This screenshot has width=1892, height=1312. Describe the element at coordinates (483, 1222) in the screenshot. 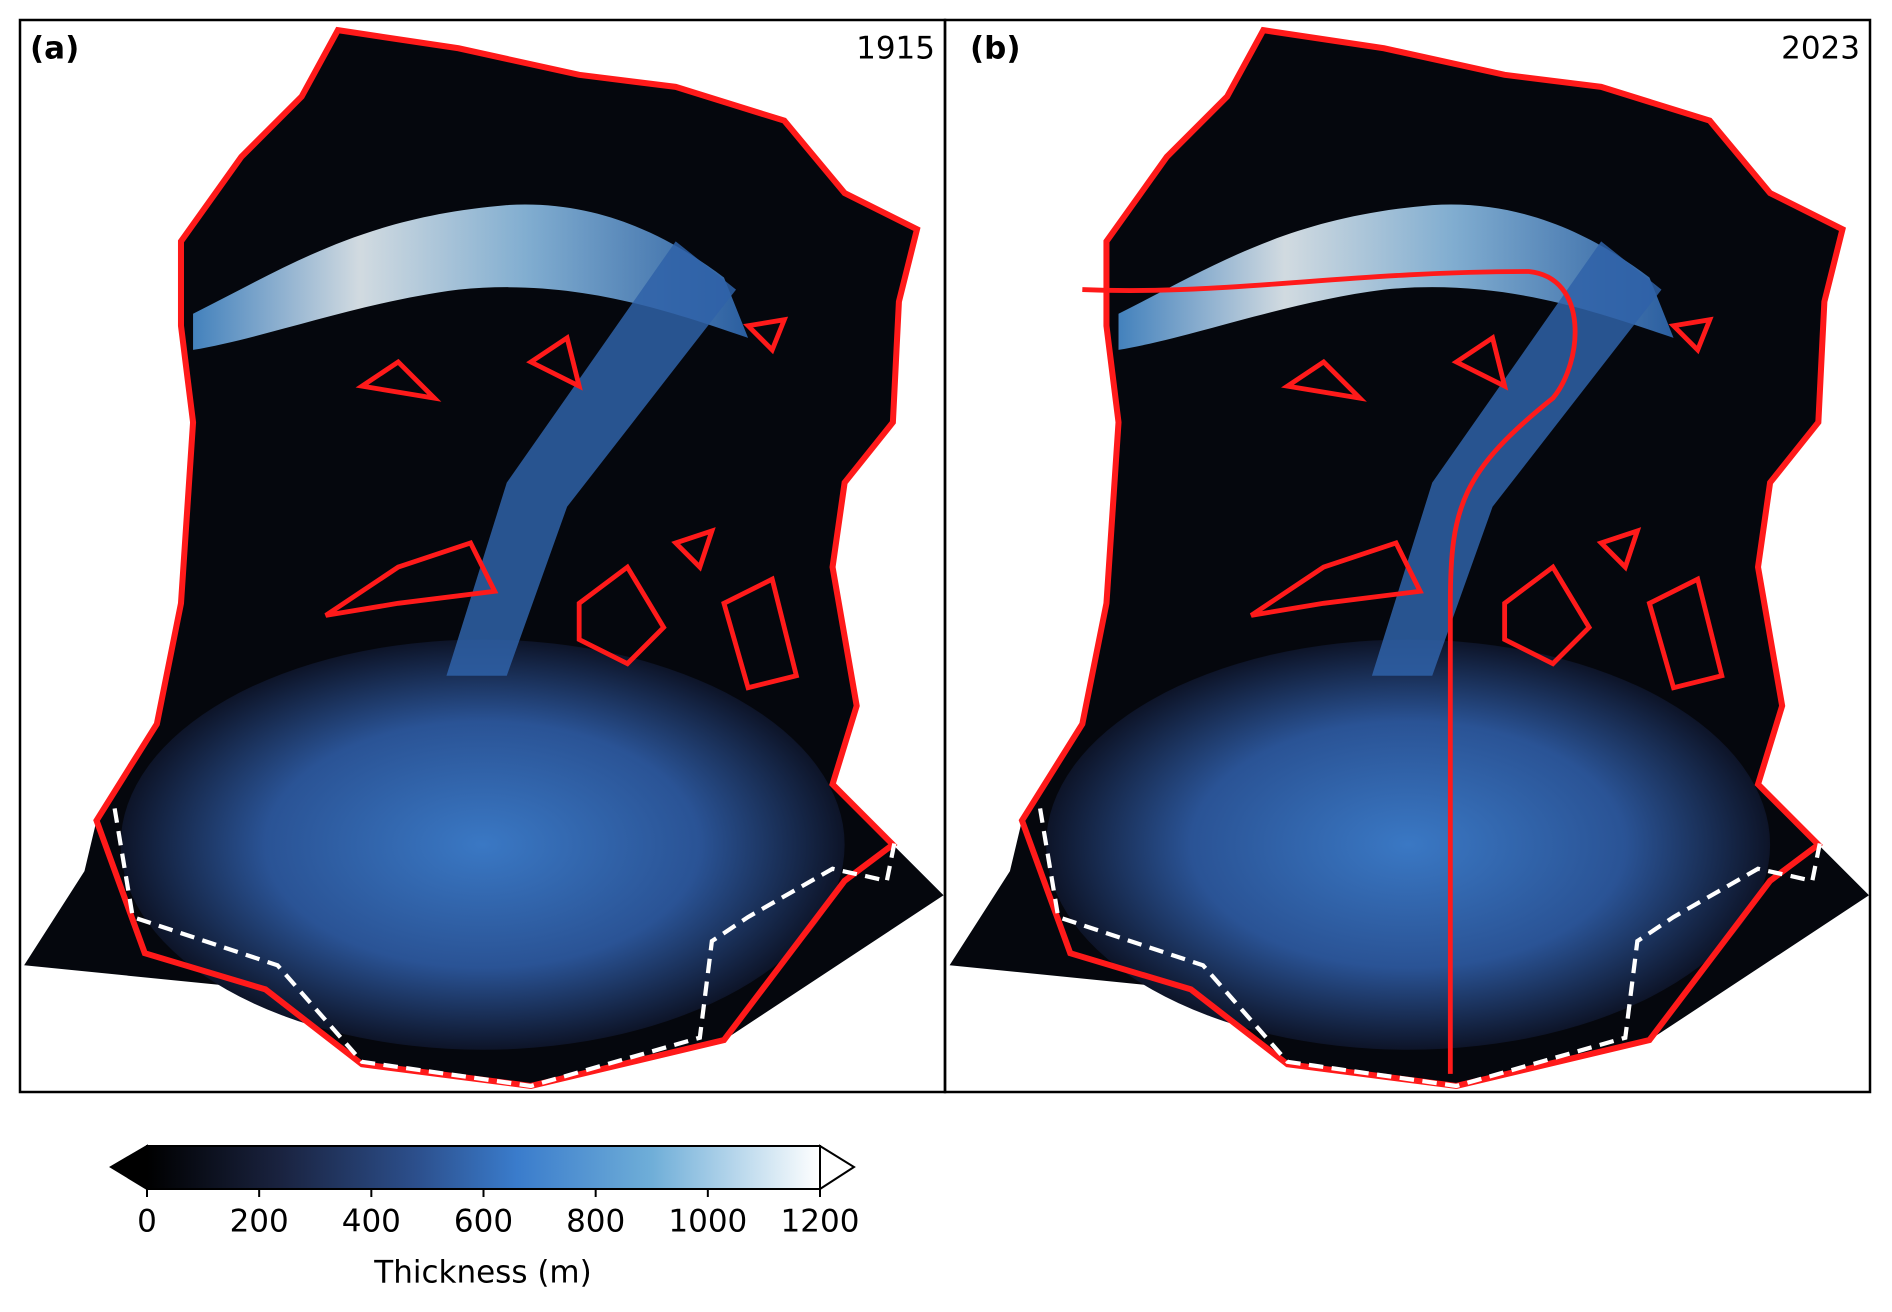

I see `colorbar-tick-label: 600` at that location.